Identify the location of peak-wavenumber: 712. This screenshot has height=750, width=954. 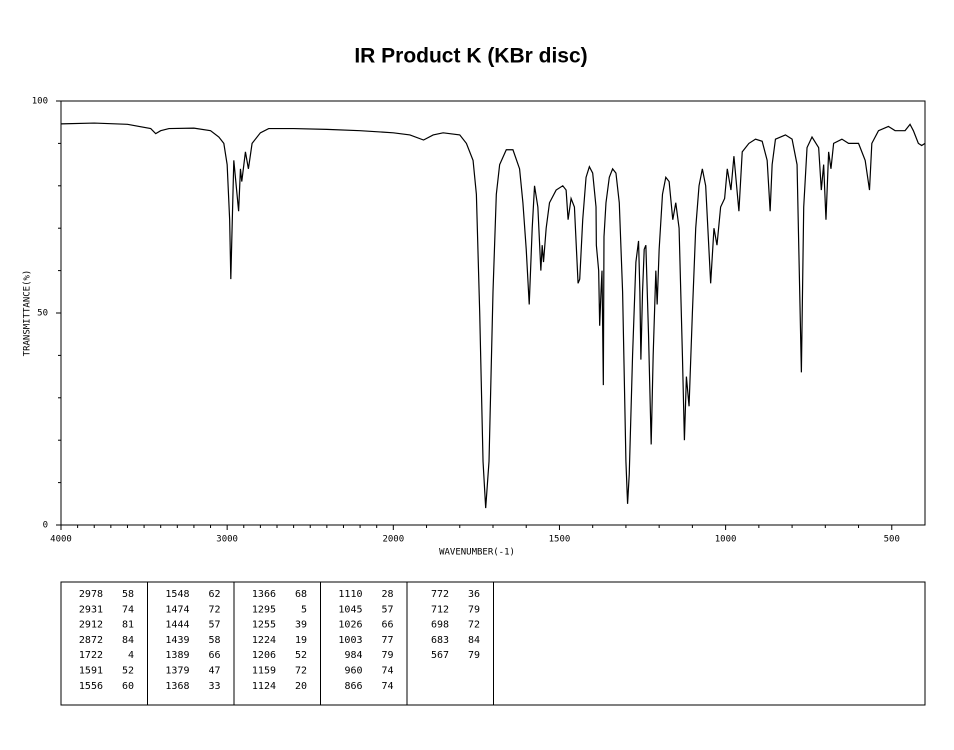
(440, 609).